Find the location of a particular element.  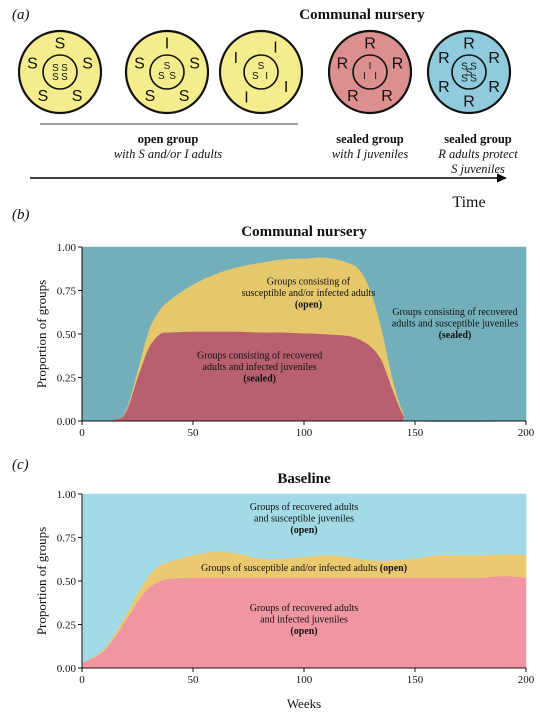

area-annotation-status: (open) is located at coordinates (303, 530).